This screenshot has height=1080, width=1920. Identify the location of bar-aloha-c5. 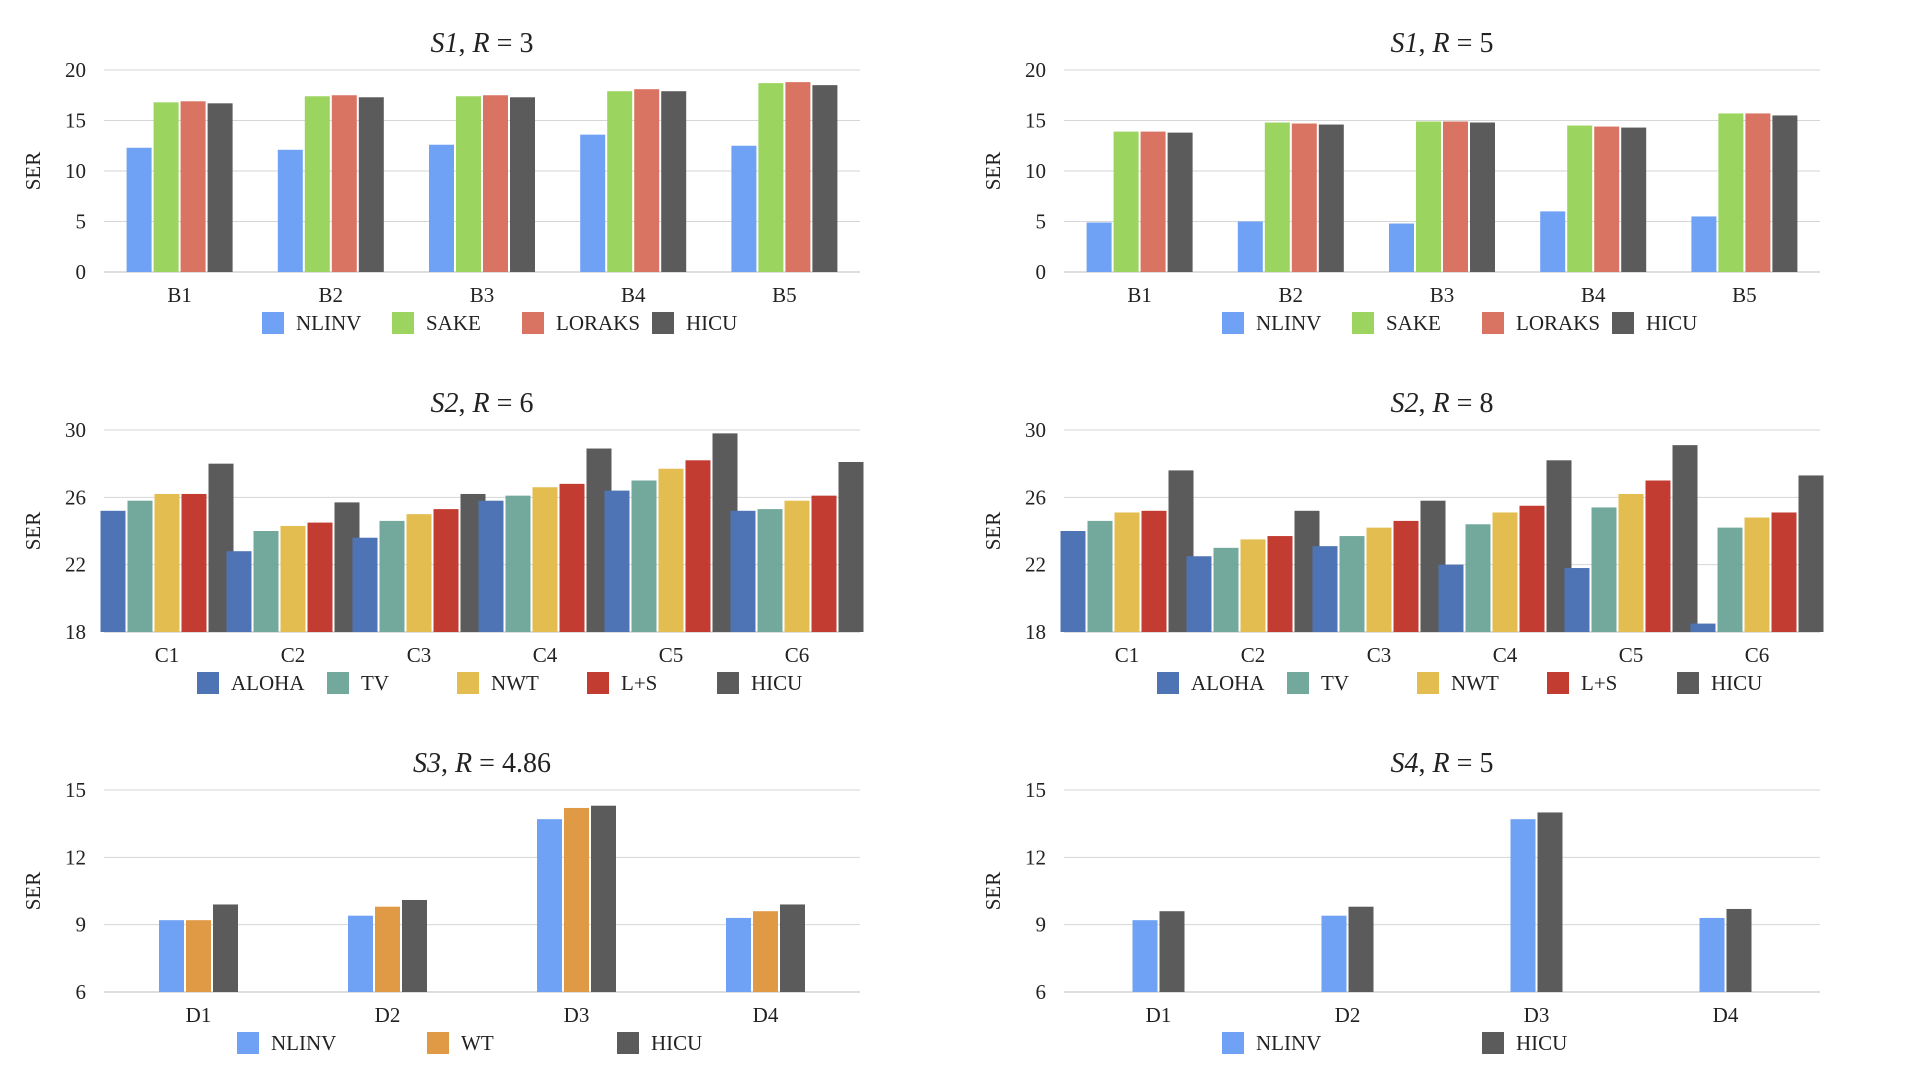
(617, 561).